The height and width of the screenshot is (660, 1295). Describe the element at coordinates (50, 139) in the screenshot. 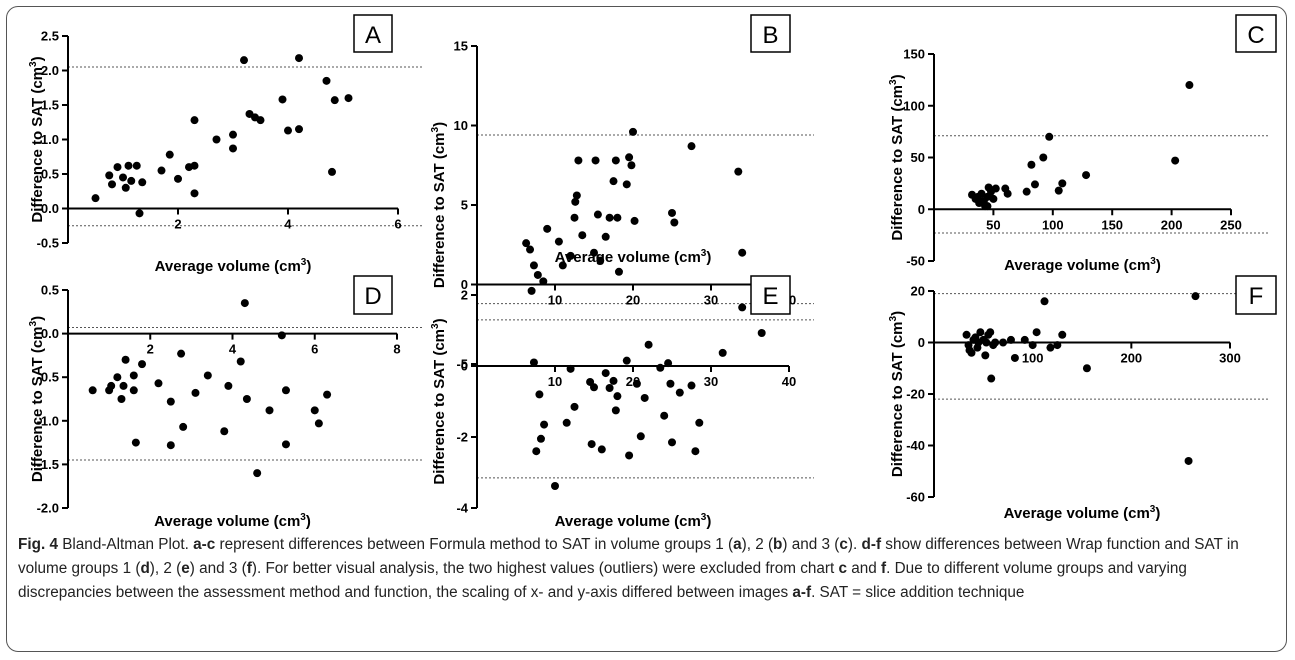

I see `y-tick-label: 1.0` at that location.